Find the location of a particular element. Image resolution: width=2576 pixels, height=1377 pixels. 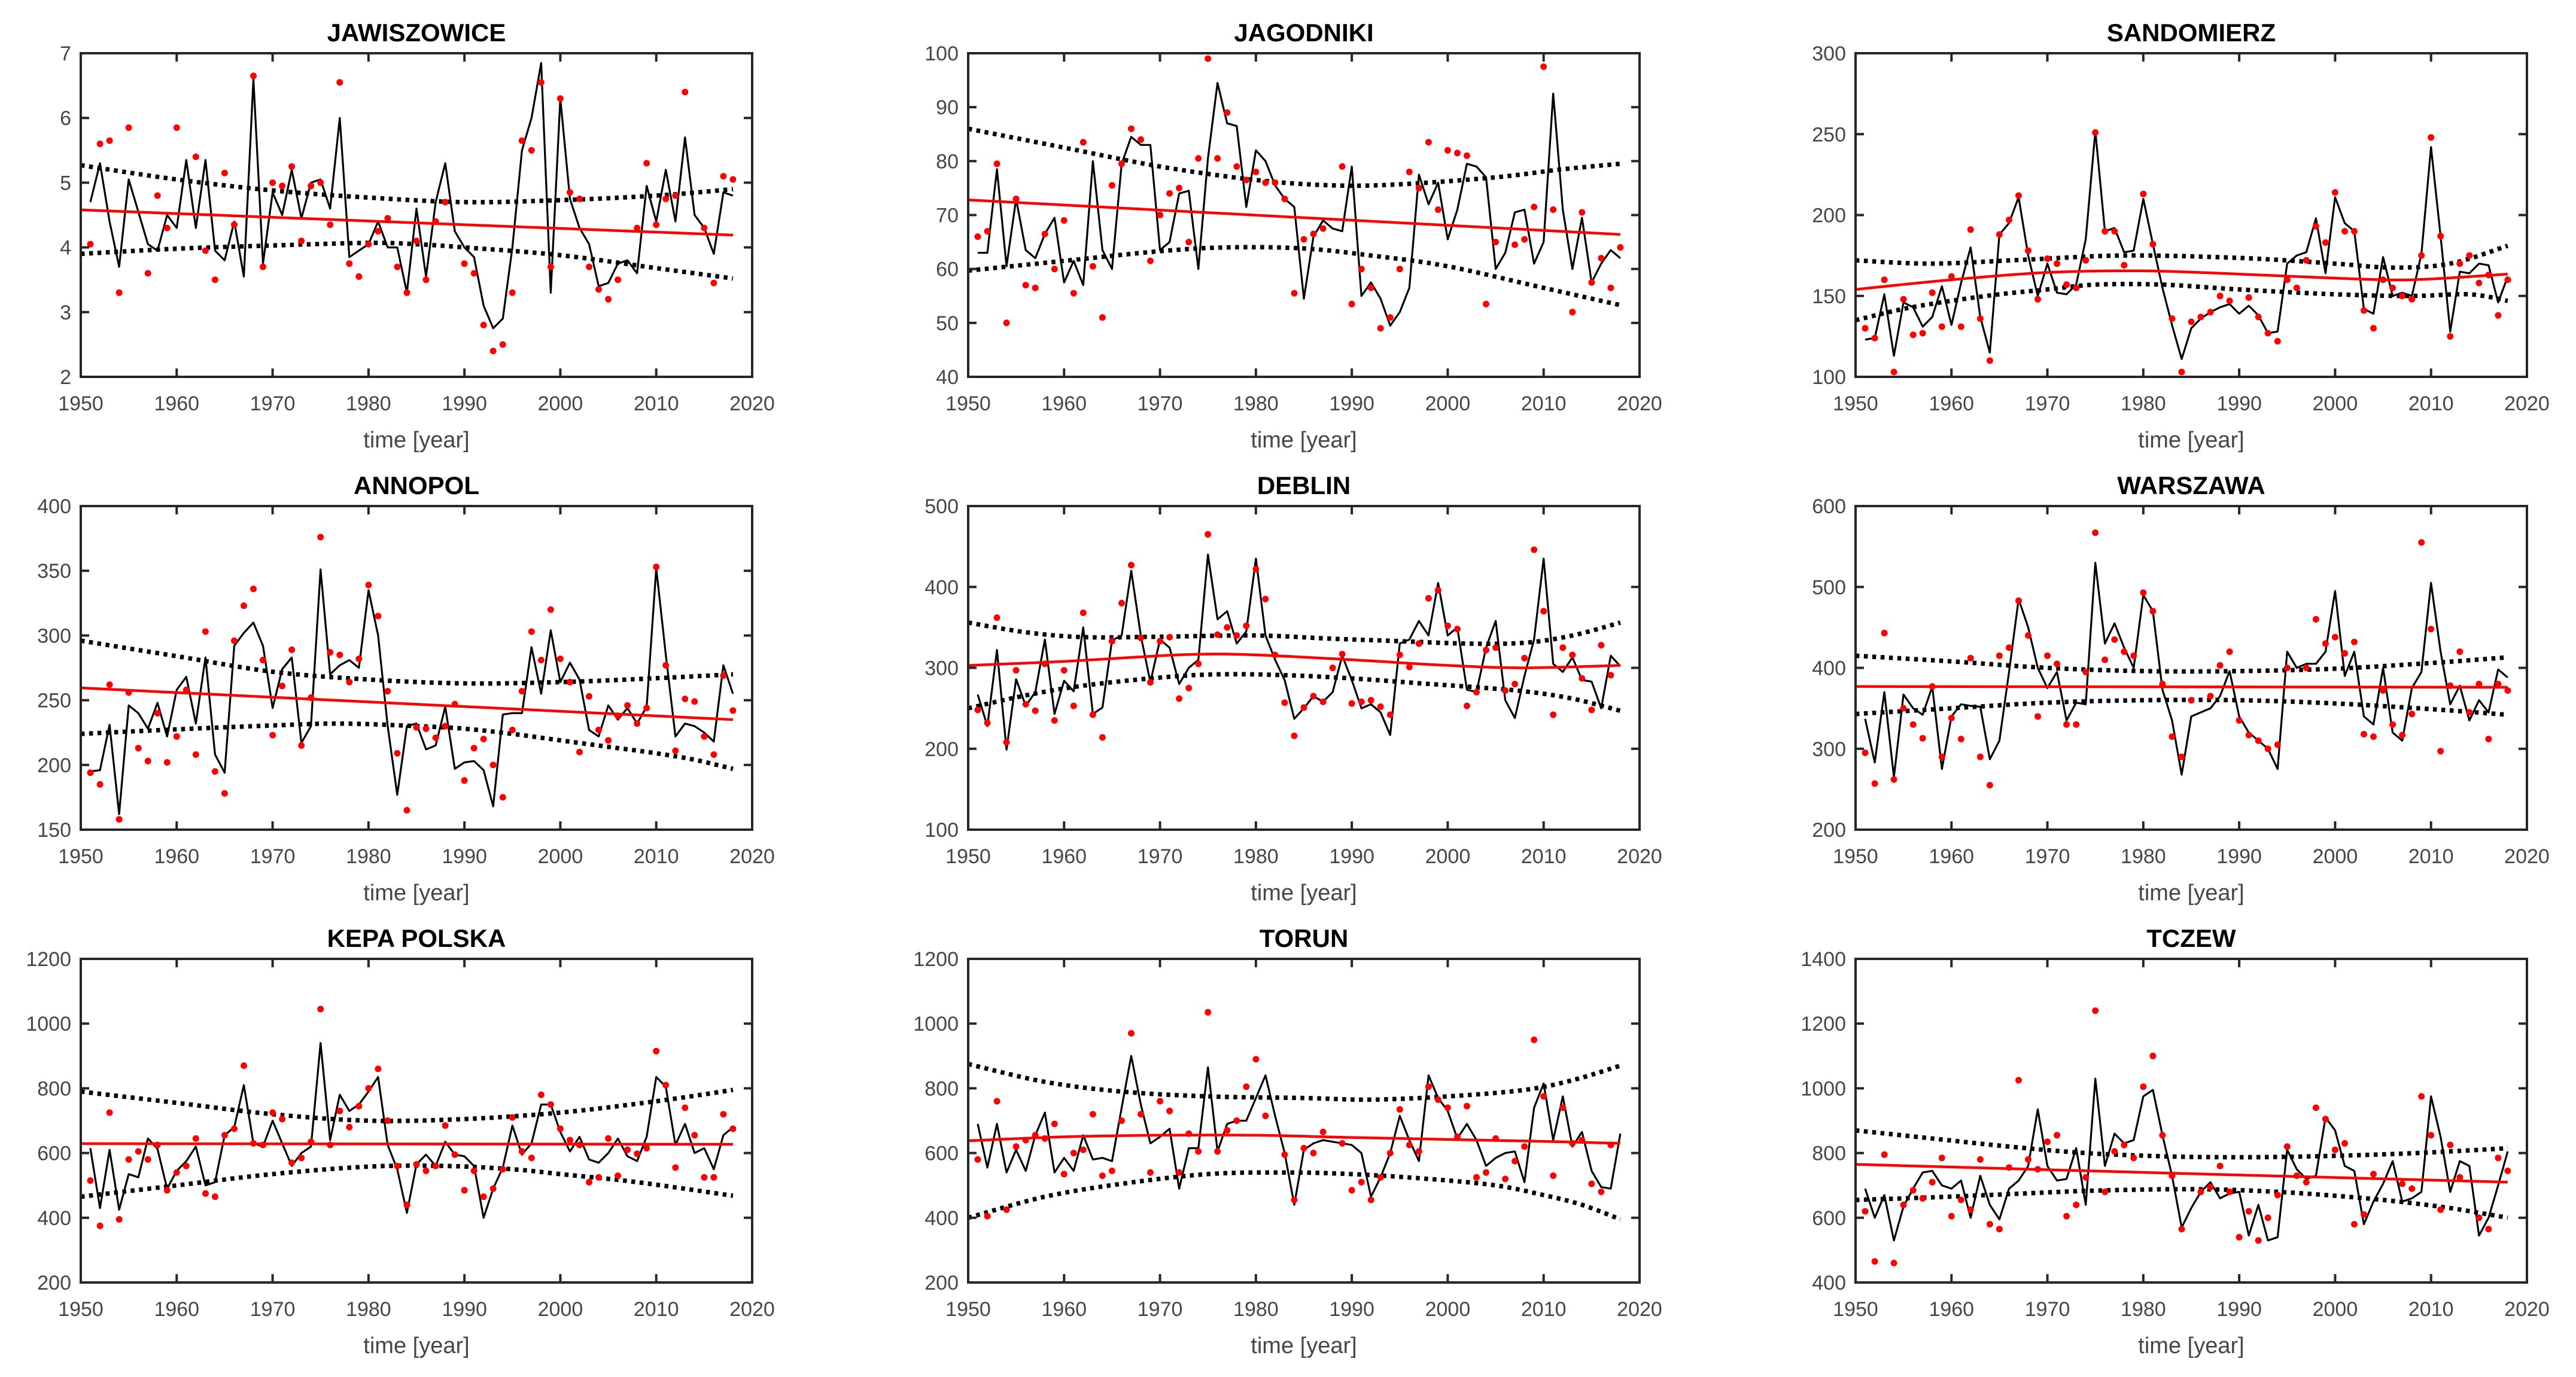

data-series-line is located at coordinates (1299, 205).